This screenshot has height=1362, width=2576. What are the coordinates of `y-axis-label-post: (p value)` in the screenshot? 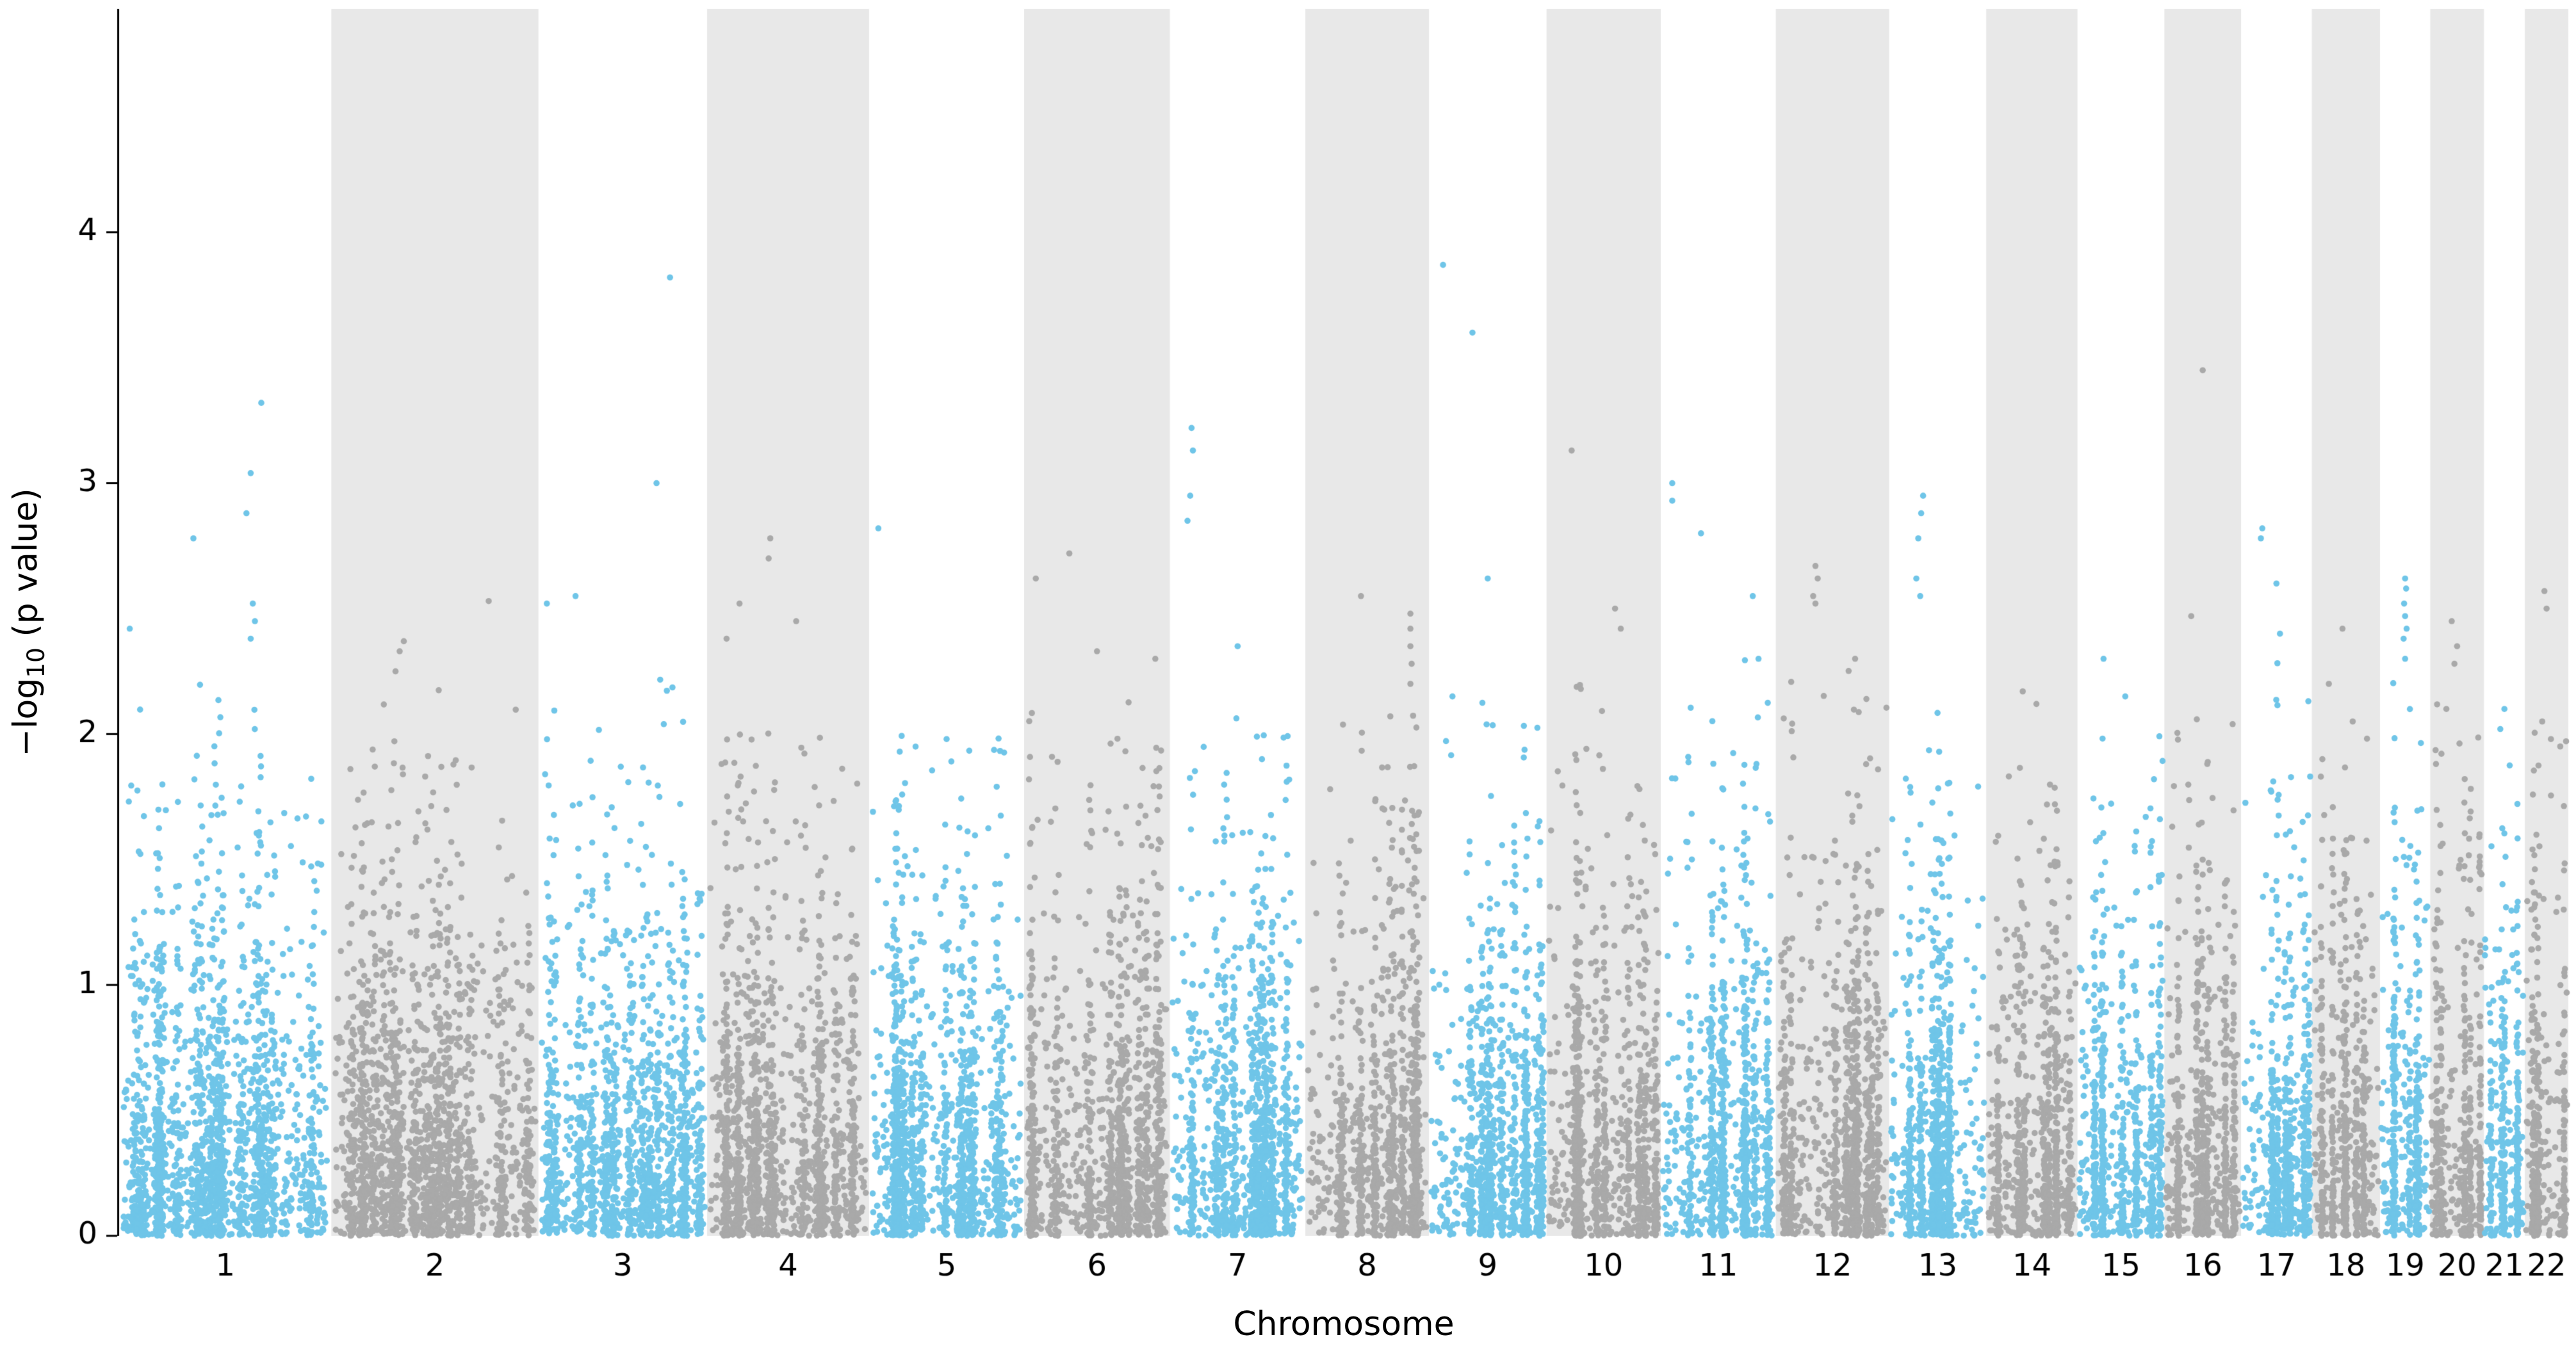 It's located at (25, 568).